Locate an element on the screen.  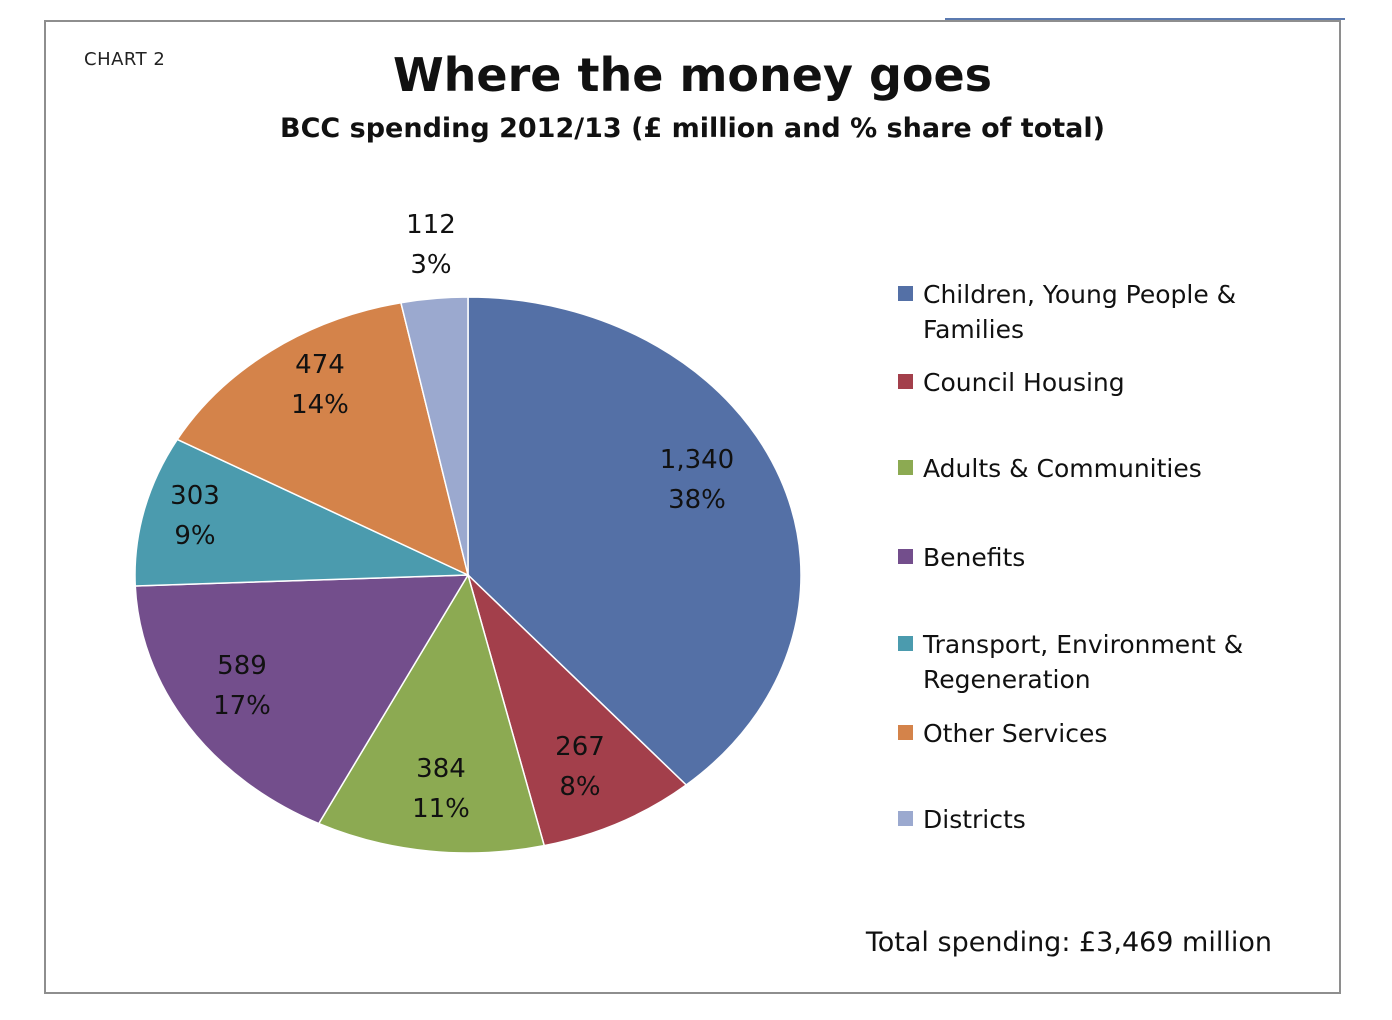
slice-value-label-transport-environment-and-regeneration: 303 is located at coordinates (195, 496).